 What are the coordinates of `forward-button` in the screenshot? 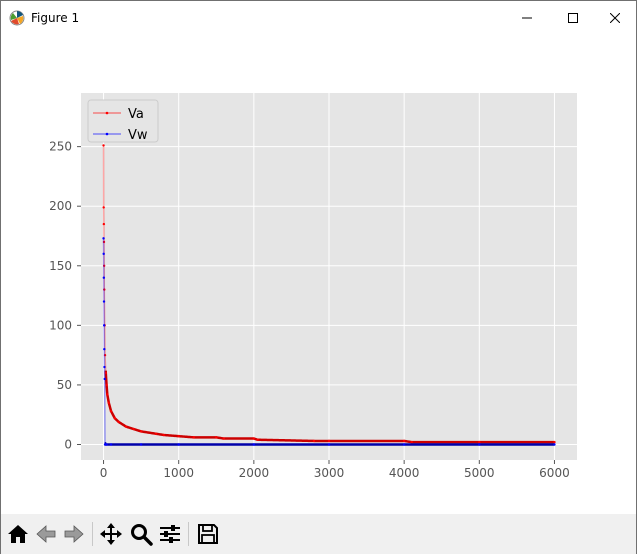 It's located at (74, 534).